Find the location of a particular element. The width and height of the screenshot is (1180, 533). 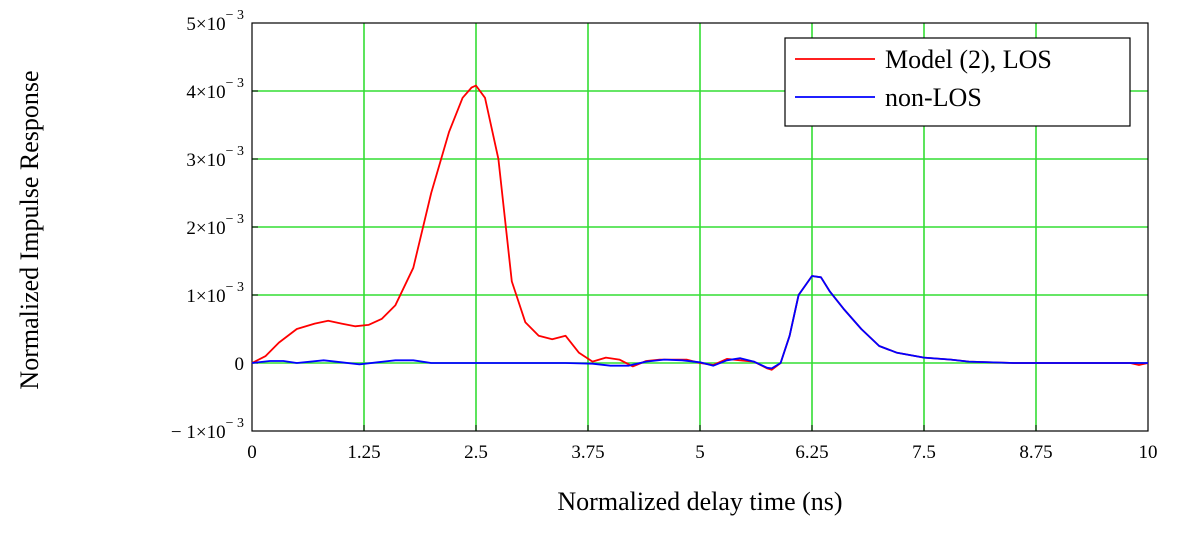

y-tick-label: 0 is located at coordinates (240, 364).